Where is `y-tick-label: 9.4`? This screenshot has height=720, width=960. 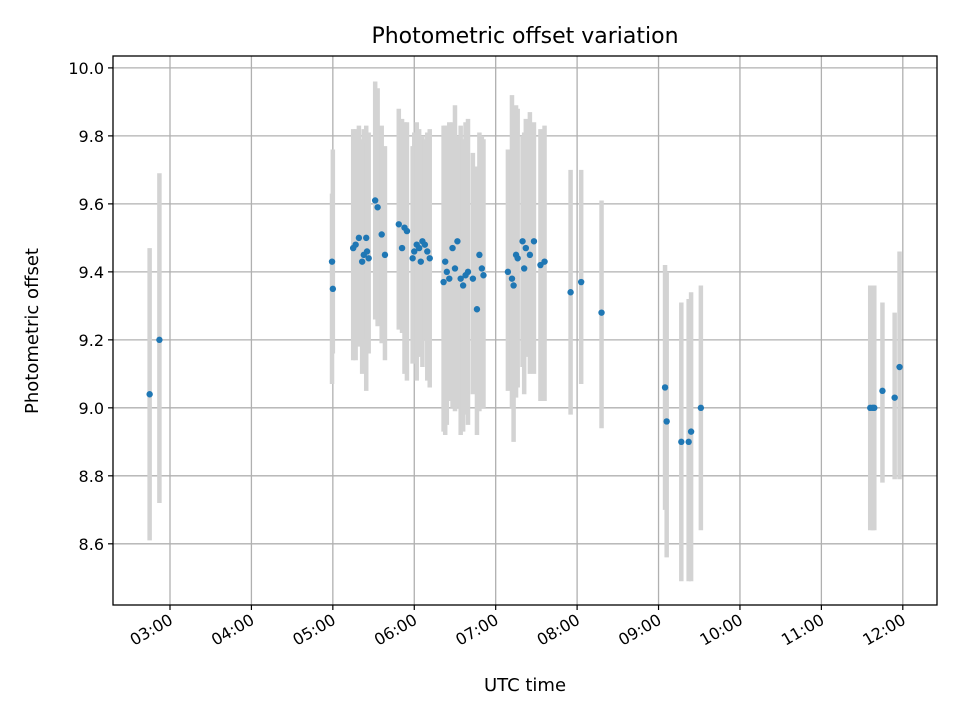 y-tick-label: 9.4 is located at coordinates (91, 272).